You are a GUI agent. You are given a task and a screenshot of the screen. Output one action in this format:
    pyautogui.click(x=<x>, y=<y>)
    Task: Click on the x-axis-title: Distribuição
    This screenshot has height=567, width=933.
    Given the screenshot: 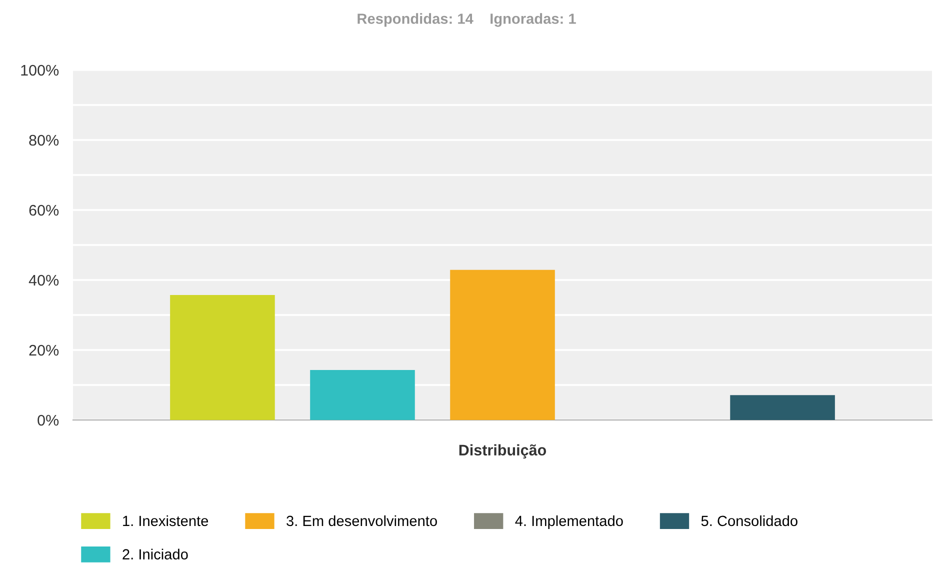 What is the action you would take?
    pyautogui.click(x=502, y=451)
    